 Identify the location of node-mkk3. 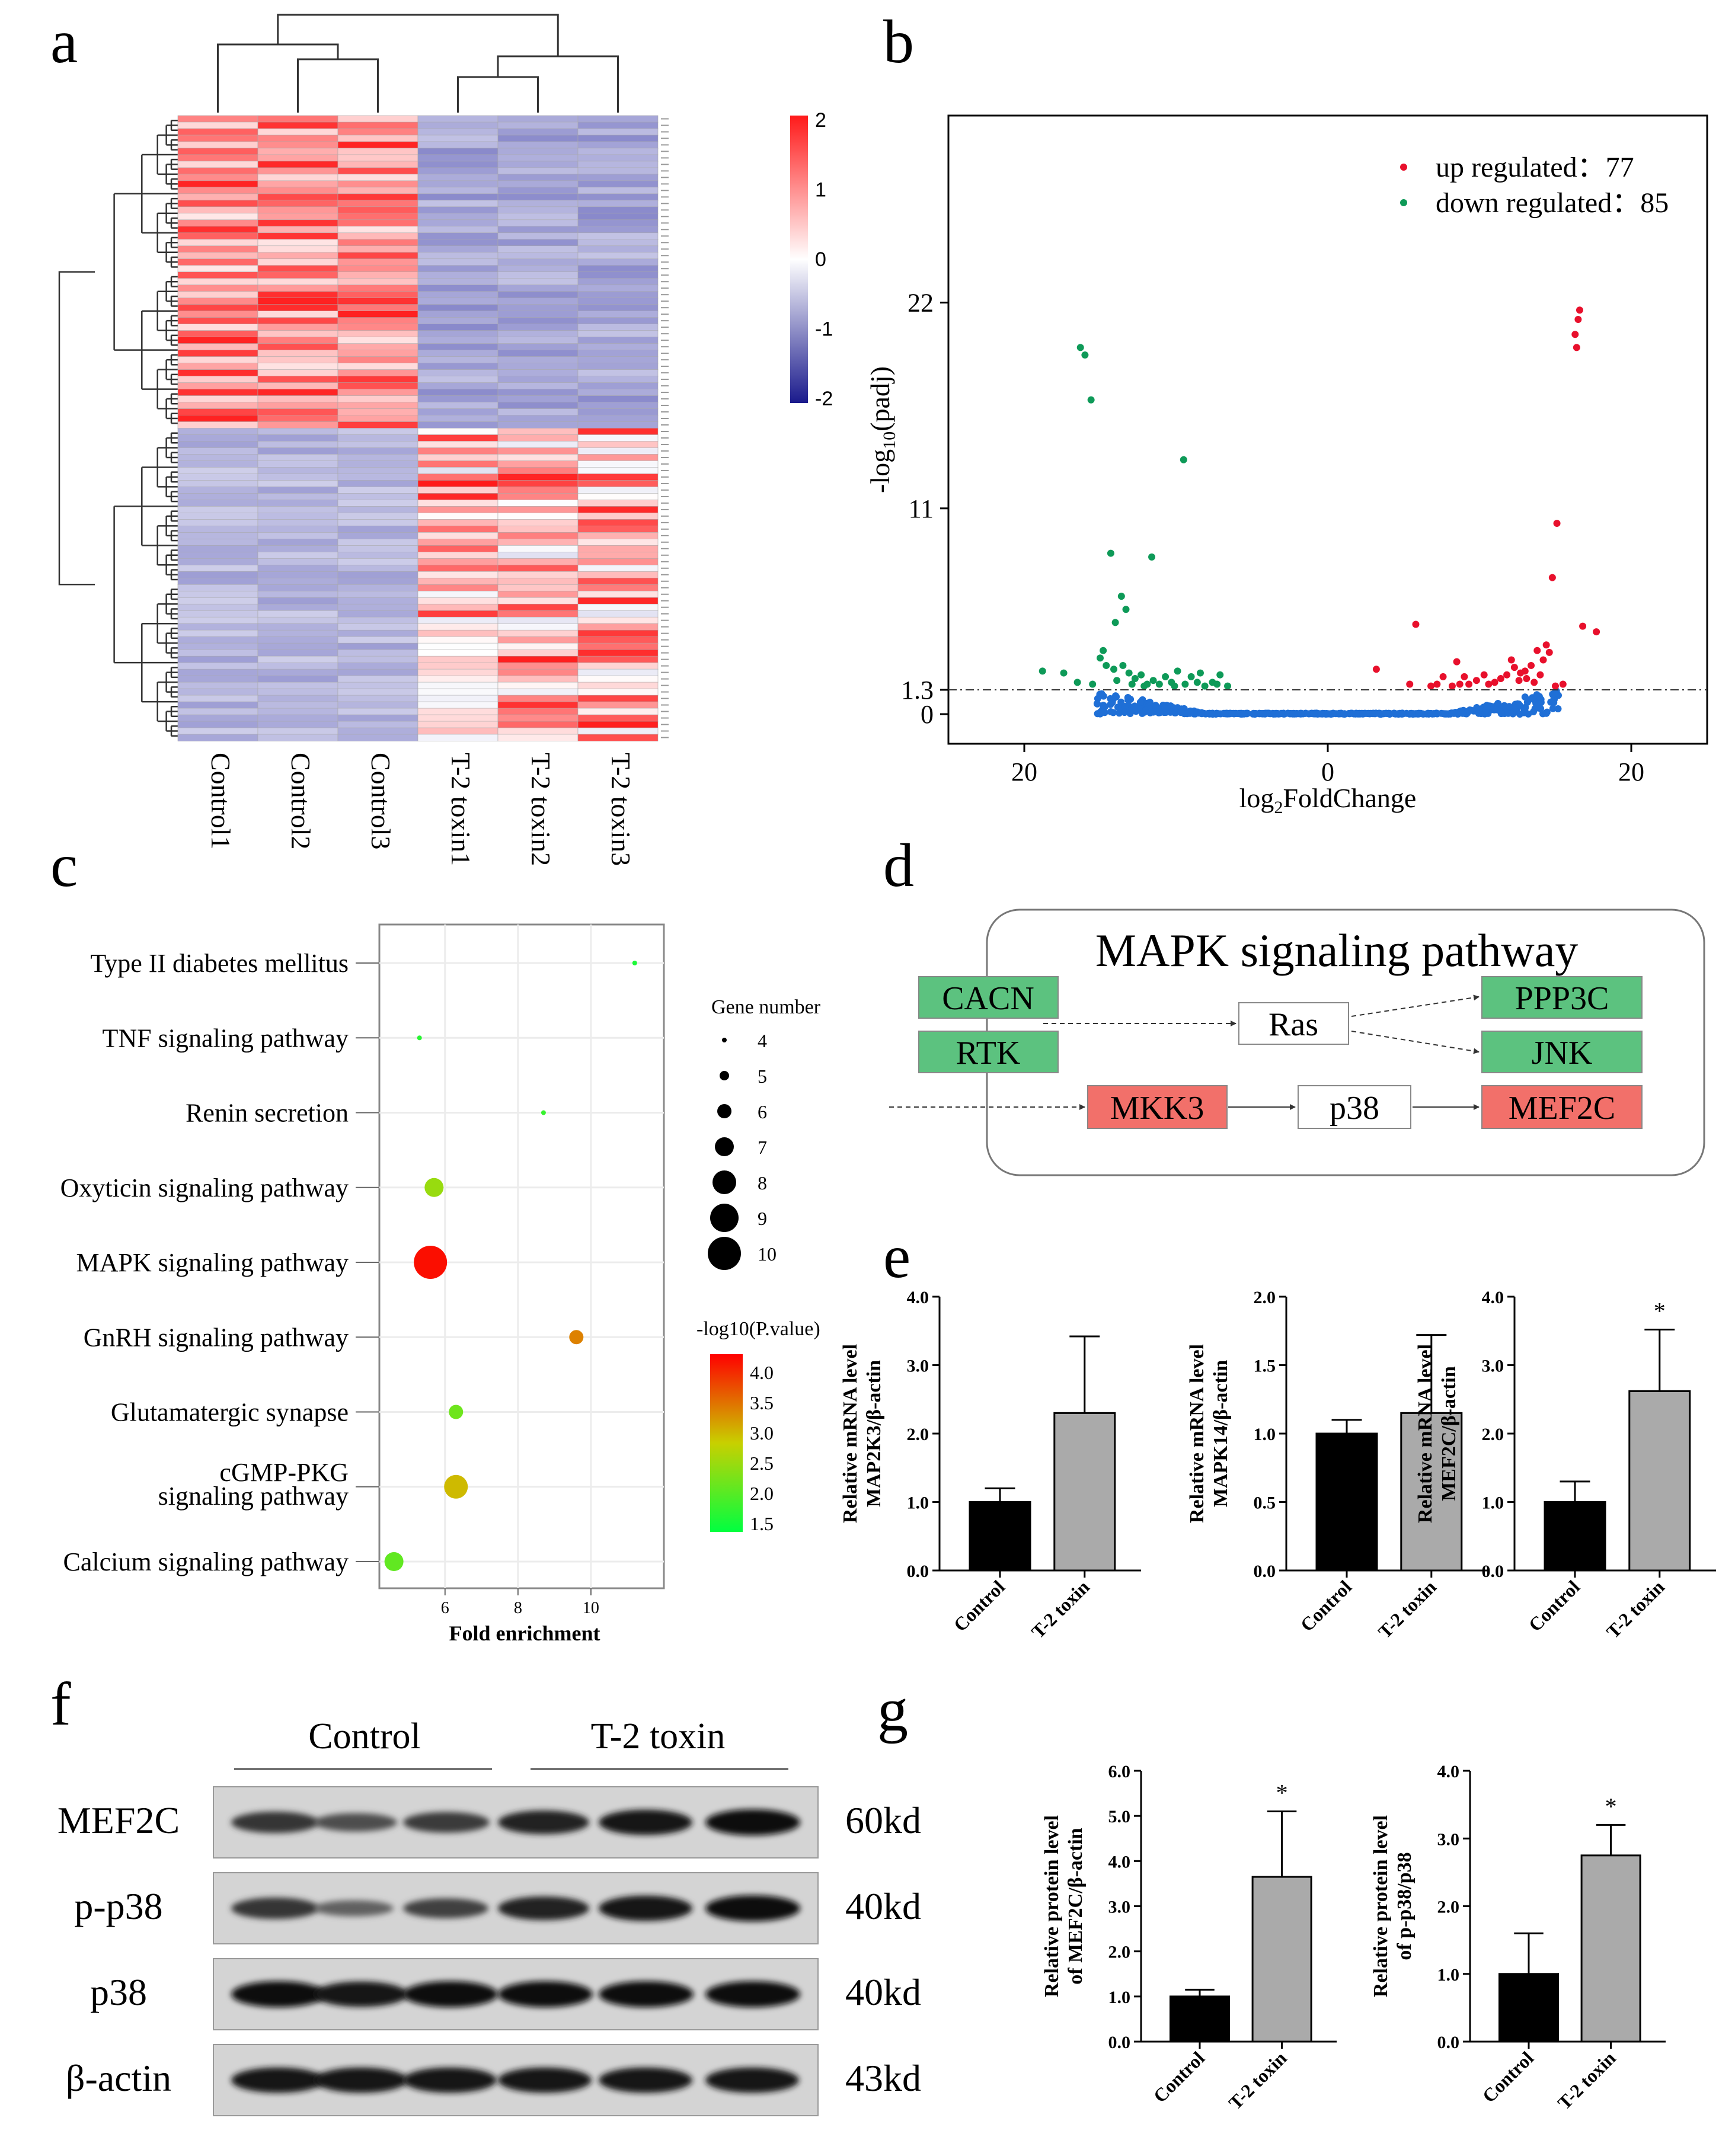
(1157, 1107).